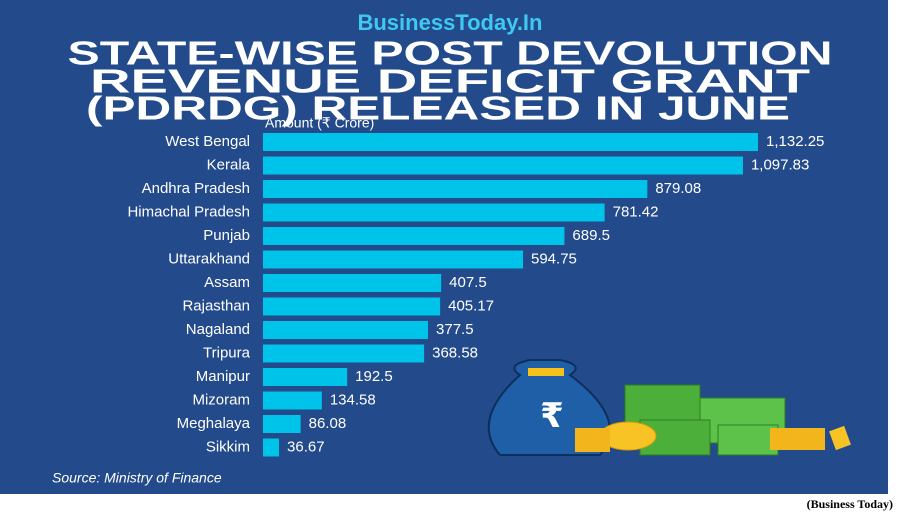 This screenshot has width=900, height=515. Describe the element at coordinates (840, 438) in the screenshot. I see `coin` at that location.